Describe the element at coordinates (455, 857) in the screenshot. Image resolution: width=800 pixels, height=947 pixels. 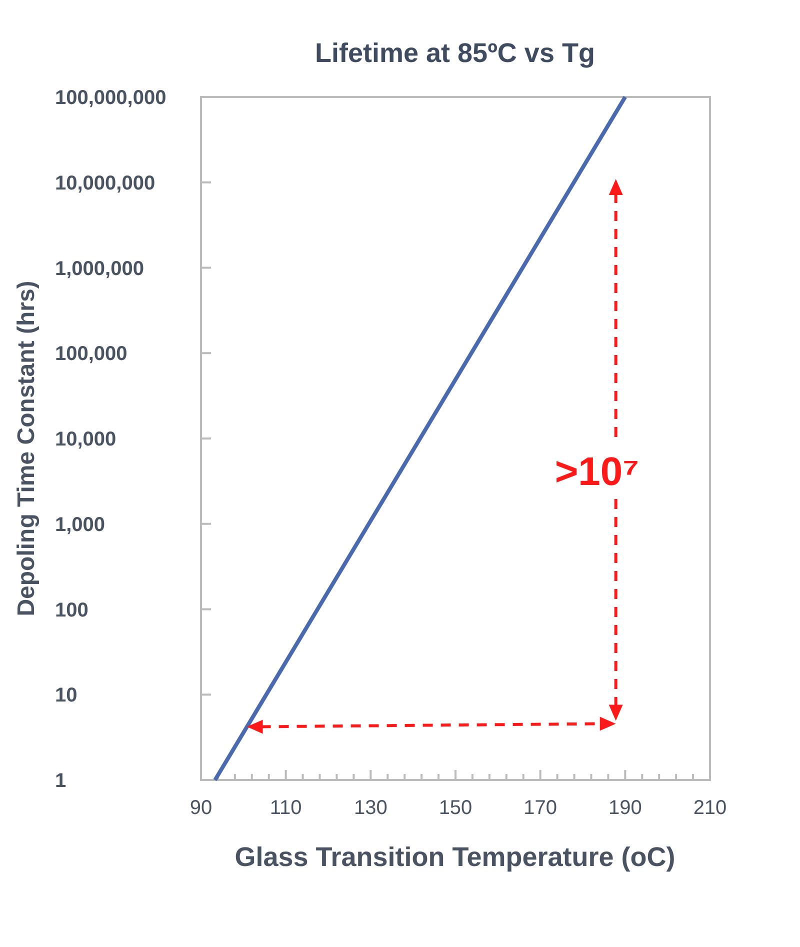
I see `x-axis-title: Glass Transition Temperature (oC)` at that location.